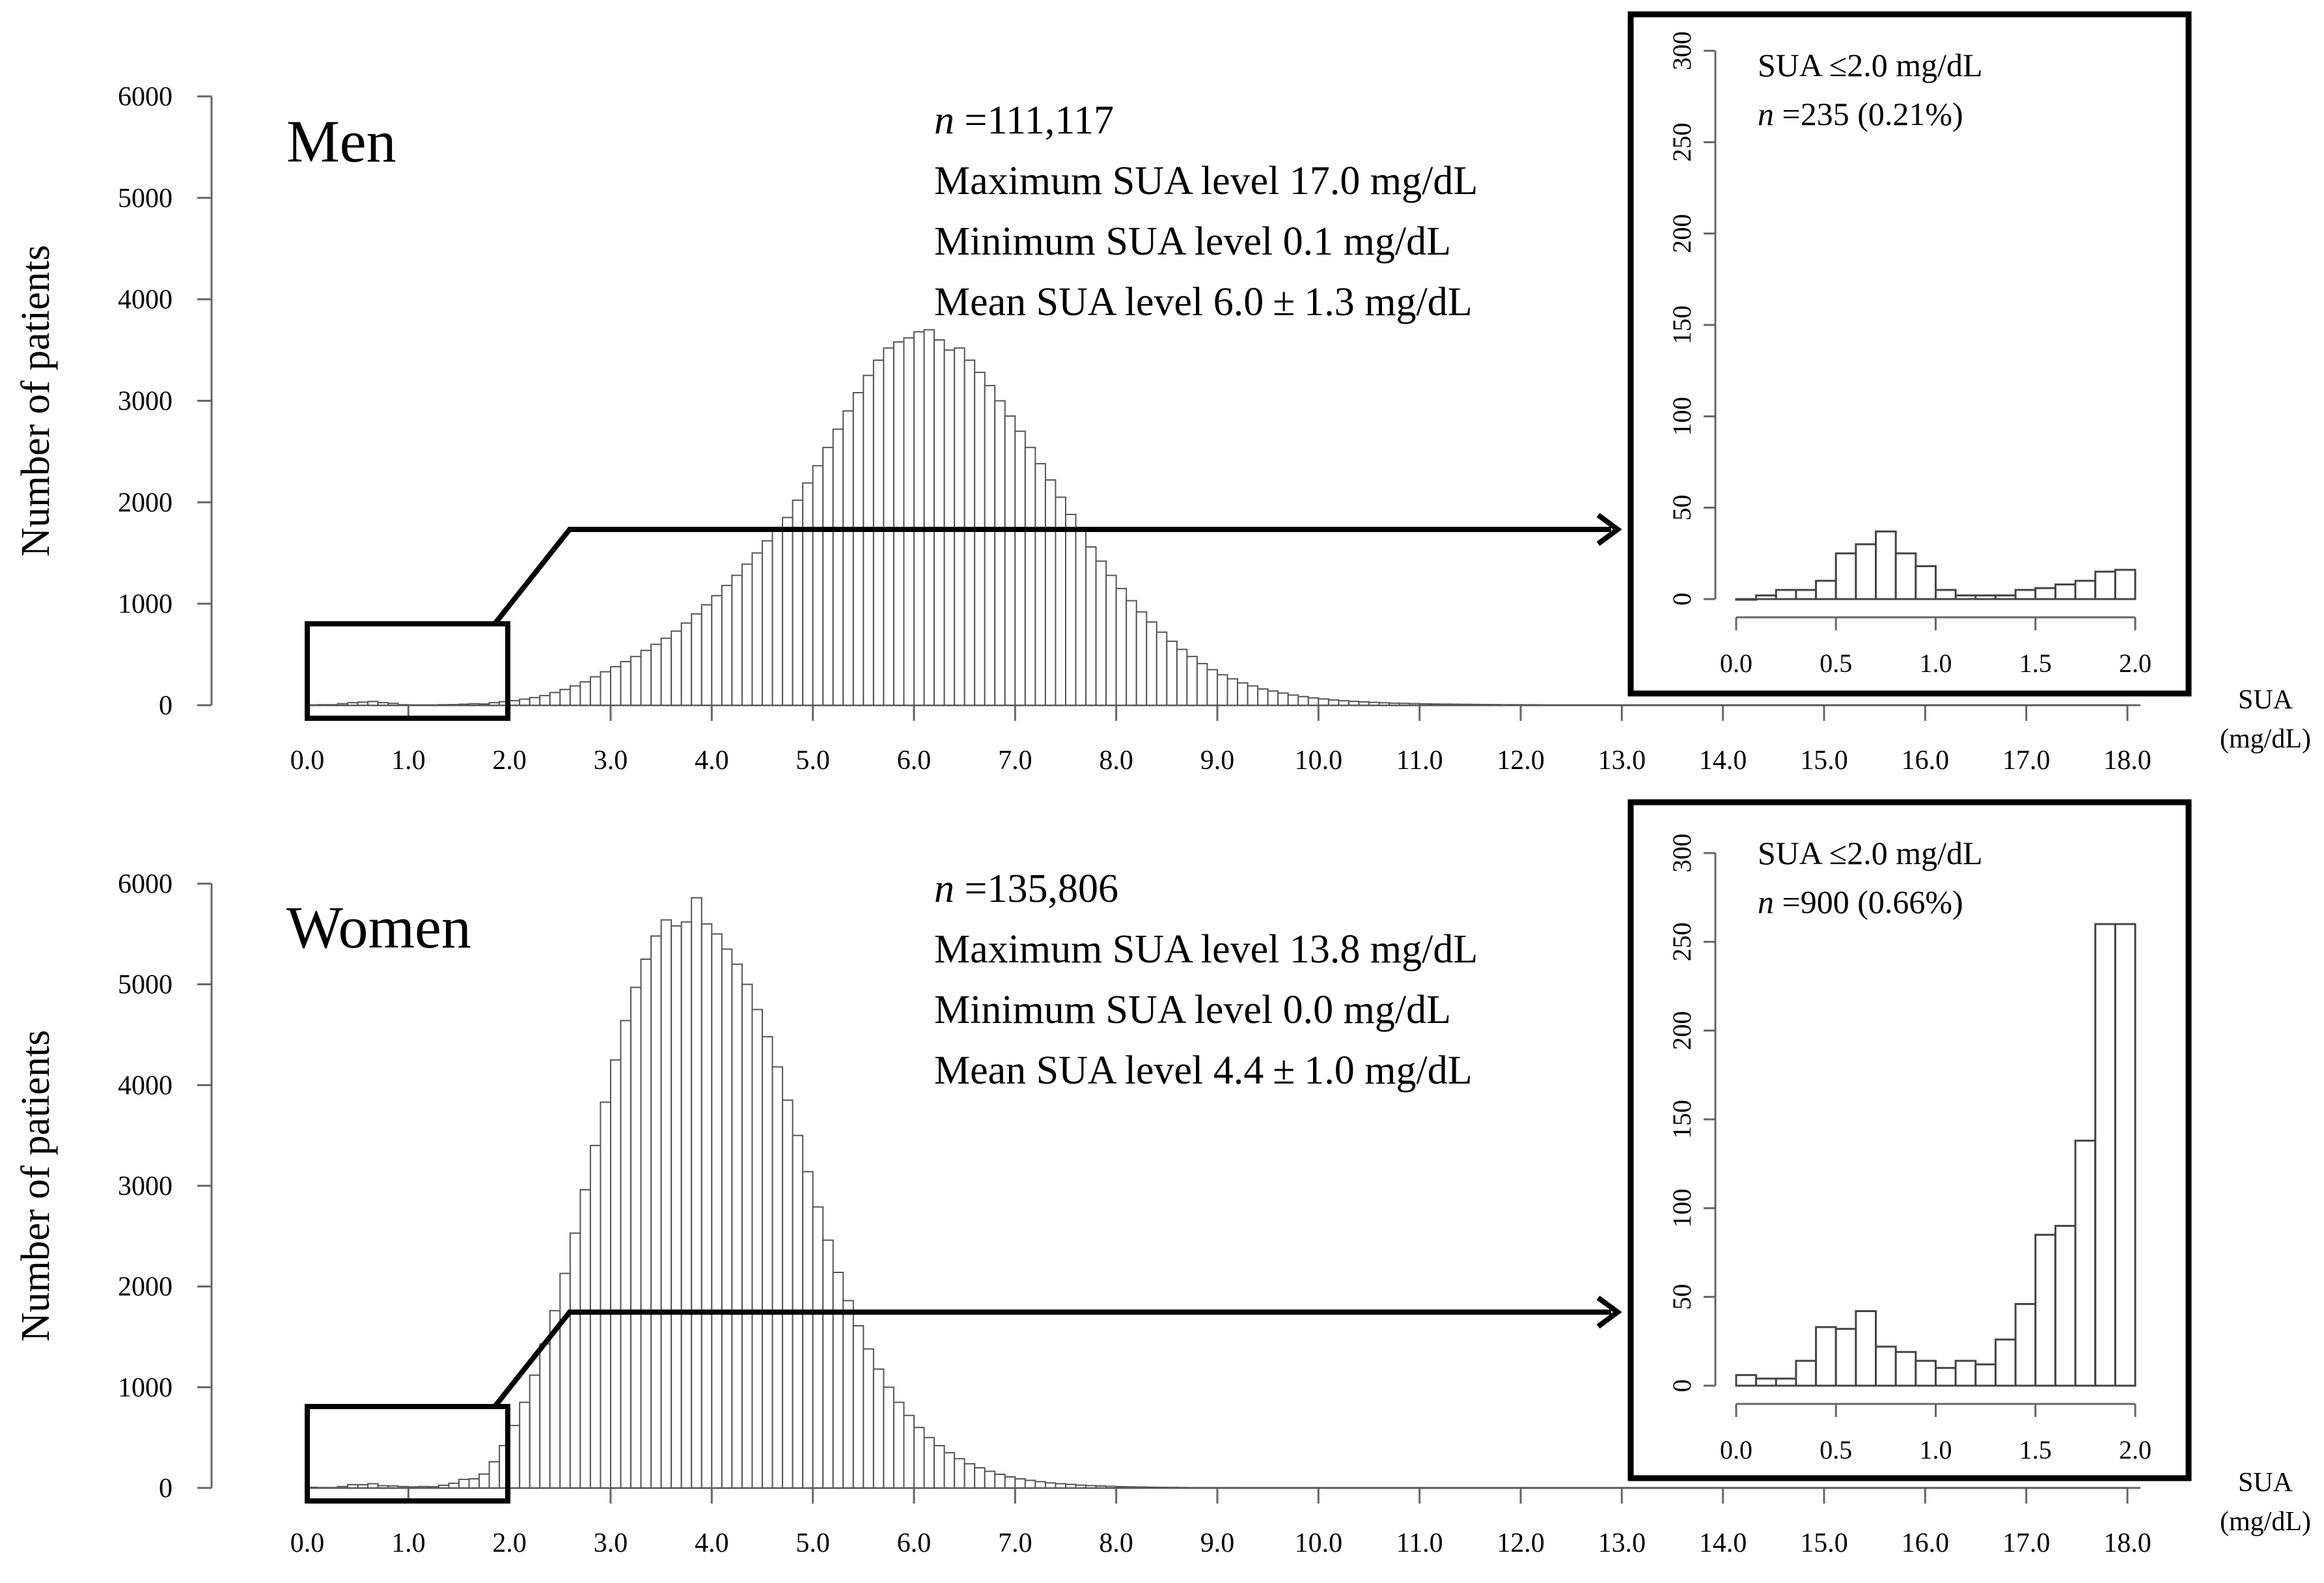 The image size is (2324, 1583). I want to click on annotation-mean-suffix: 1.3 mg/dL, so click(1388, 302).